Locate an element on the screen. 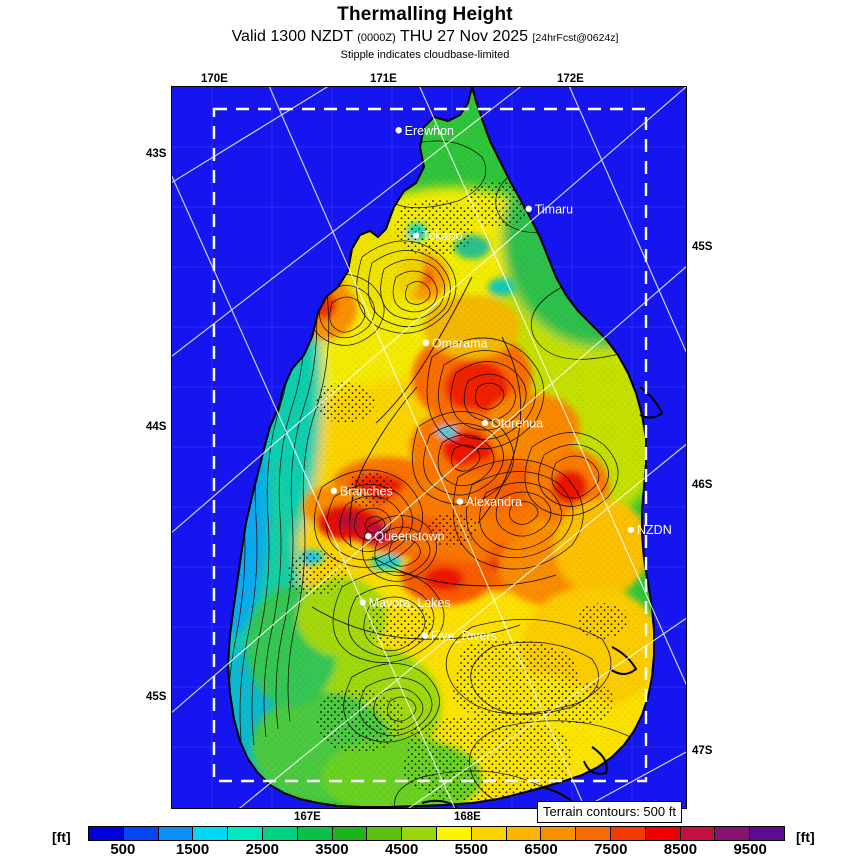 This screenshot has height=860, width=850. forecast-tag: [24hrFcst@0624z] is located at coordinates (575, 38).